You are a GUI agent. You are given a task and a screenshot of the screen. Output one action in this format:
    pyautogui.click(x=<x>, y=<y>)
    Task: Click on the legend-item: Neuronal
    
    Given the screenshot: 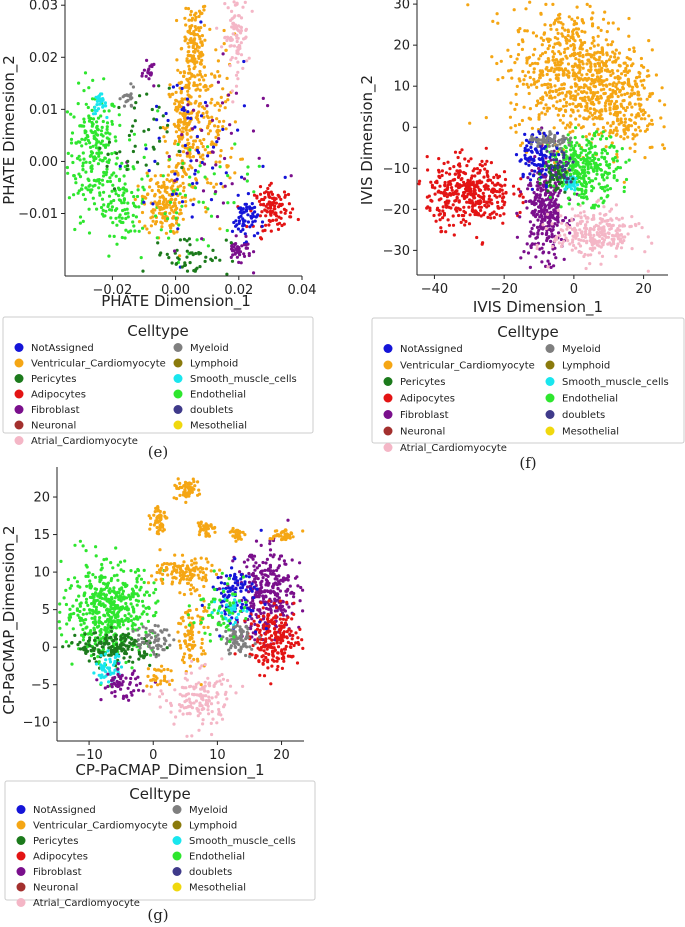 What is the action you would take?
    pyautogui.click(x=414, y=432)
    